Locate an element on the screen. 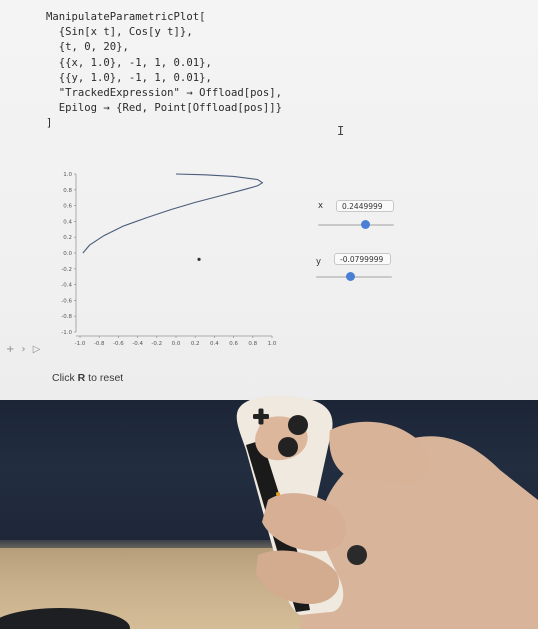  x-slider-track is located at coordinates (356, 225).